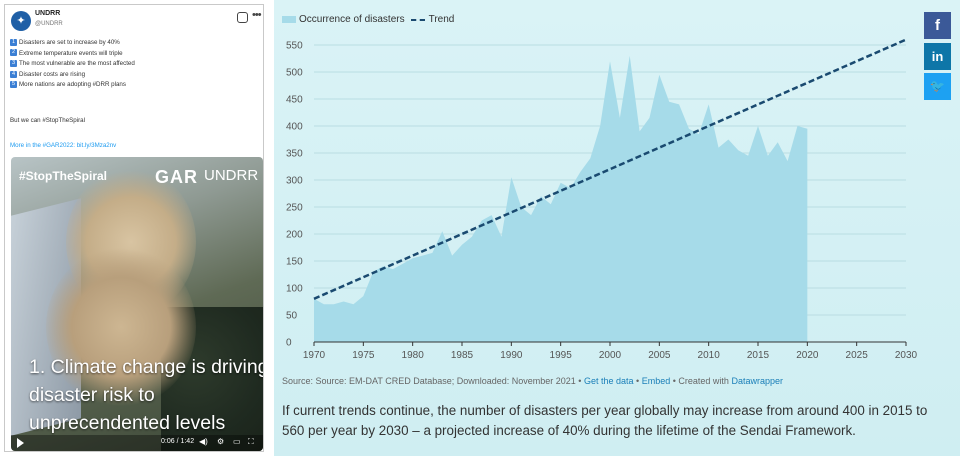 Image resolution: width=960 pixels, height=456 pixels. What do you see at coordinates (709, 355) in the screenshot?
I see `x-tick-label: 2010` at bounding box center [709, 355].